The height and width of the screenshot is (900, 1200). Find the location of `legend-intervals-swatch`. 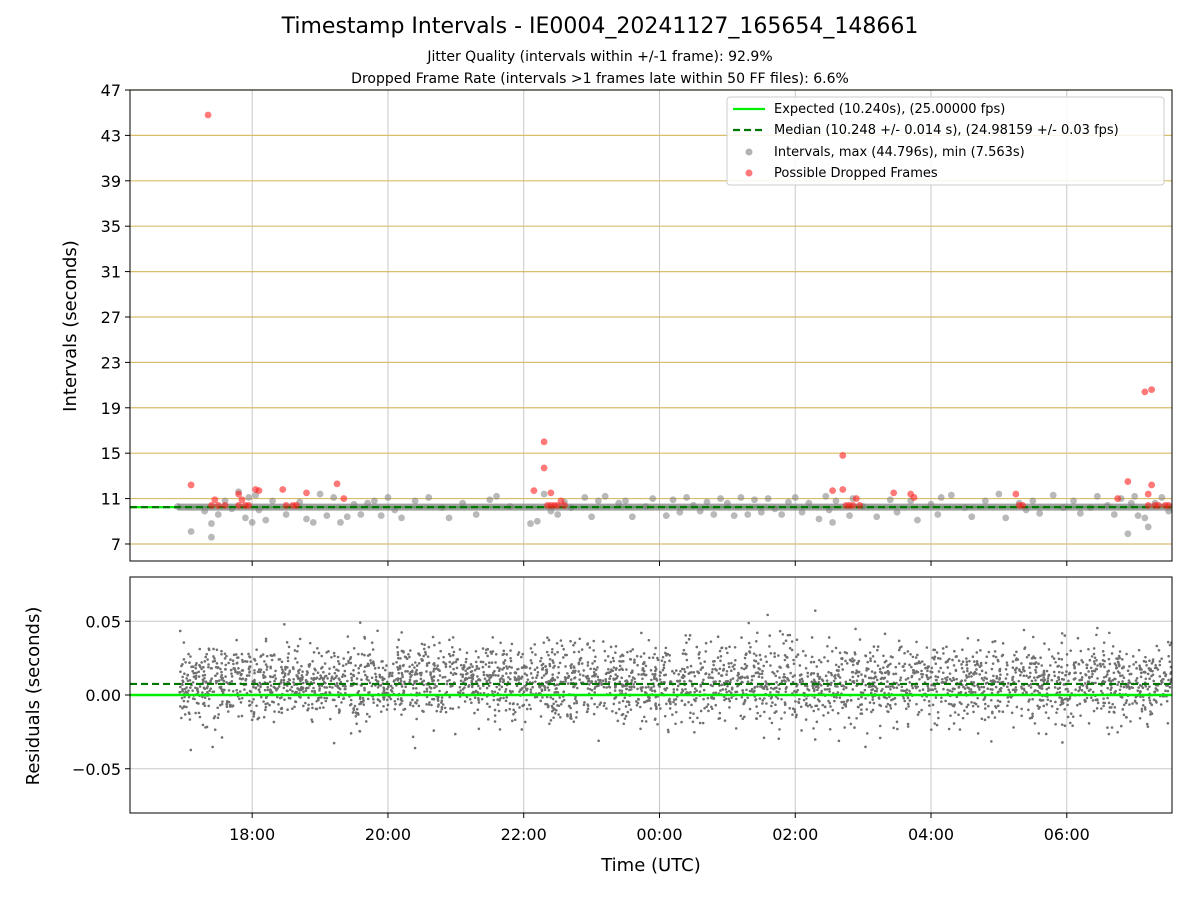

legend-intervals-swatch is located at coordinates (749, 152).